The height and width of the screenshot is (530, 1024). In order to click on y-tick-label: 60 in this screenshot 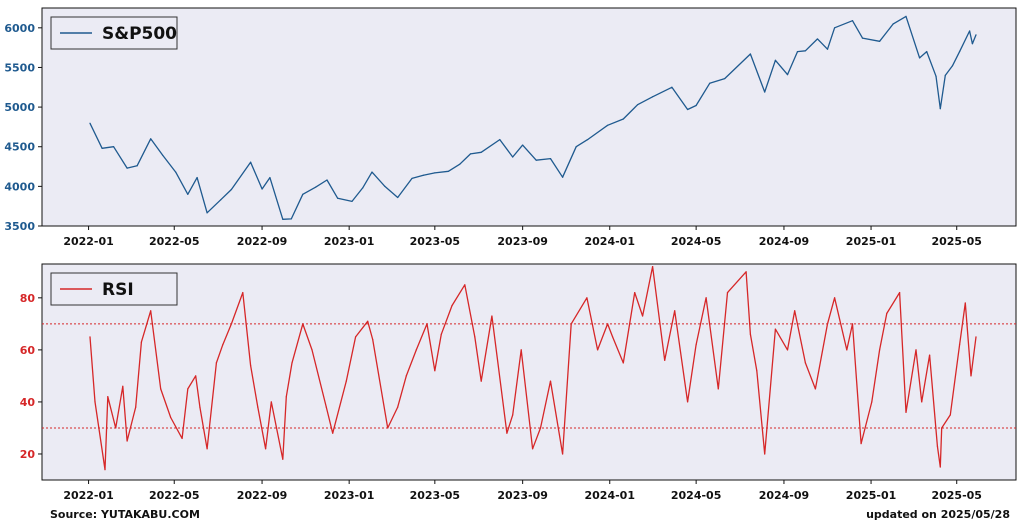, I will do `click(28, 350)`.